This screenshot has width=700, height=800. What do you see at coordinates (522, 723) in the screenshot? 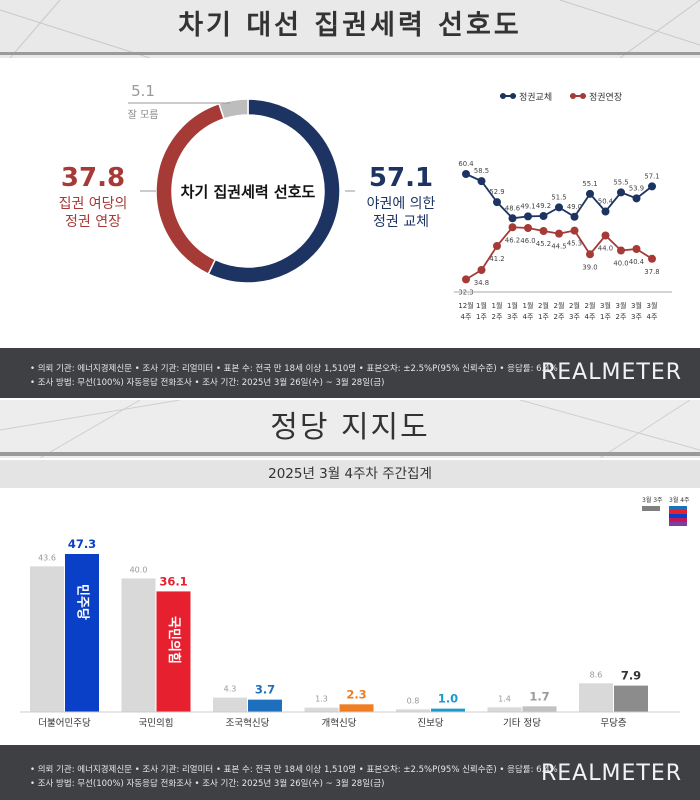
I see `x-tick-label-5: 기타 정당` at bounding box center [522, 723].